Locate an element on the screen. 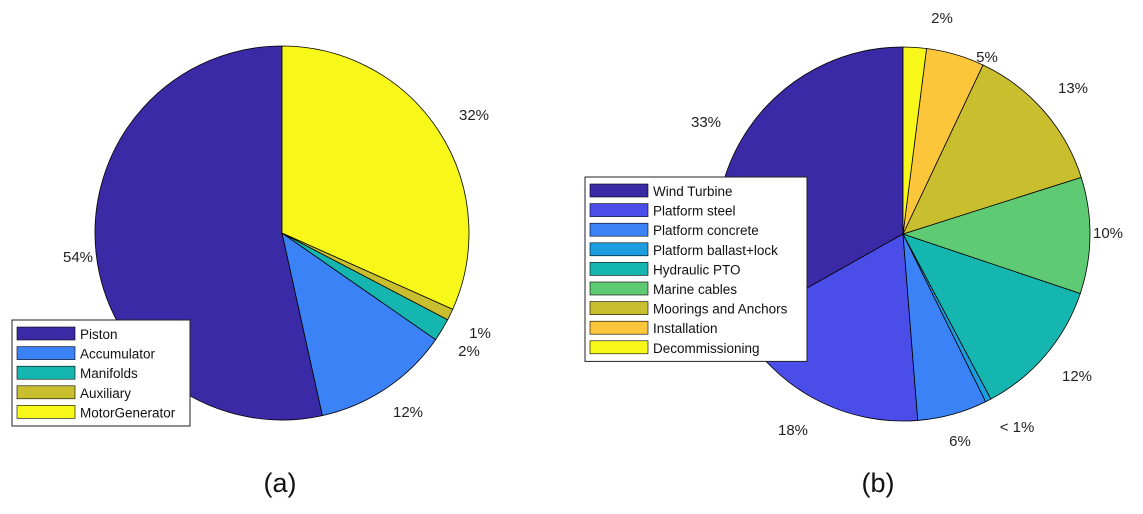 This screenshot has width=1143, height=514. slice-label: 6% is located at coordinates (960, 441).